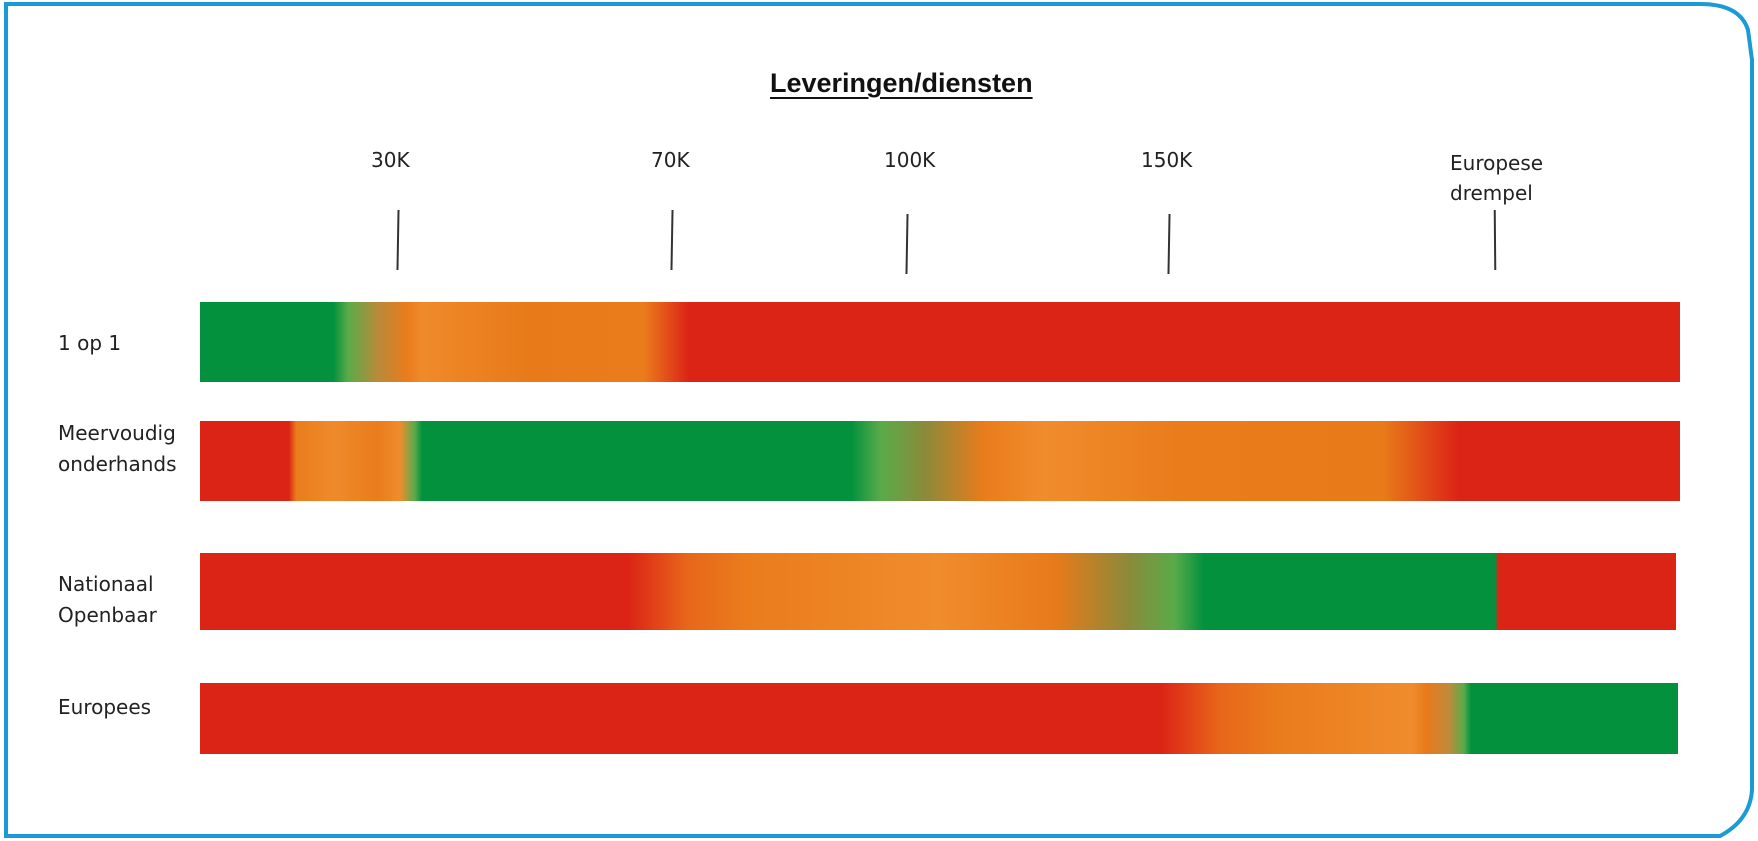 The width and height of the screenshot is (1758, 841). Describe the element at coordinates (910, 160) in the screenshot. I see `threshold-label-100k: 100K` at that location.